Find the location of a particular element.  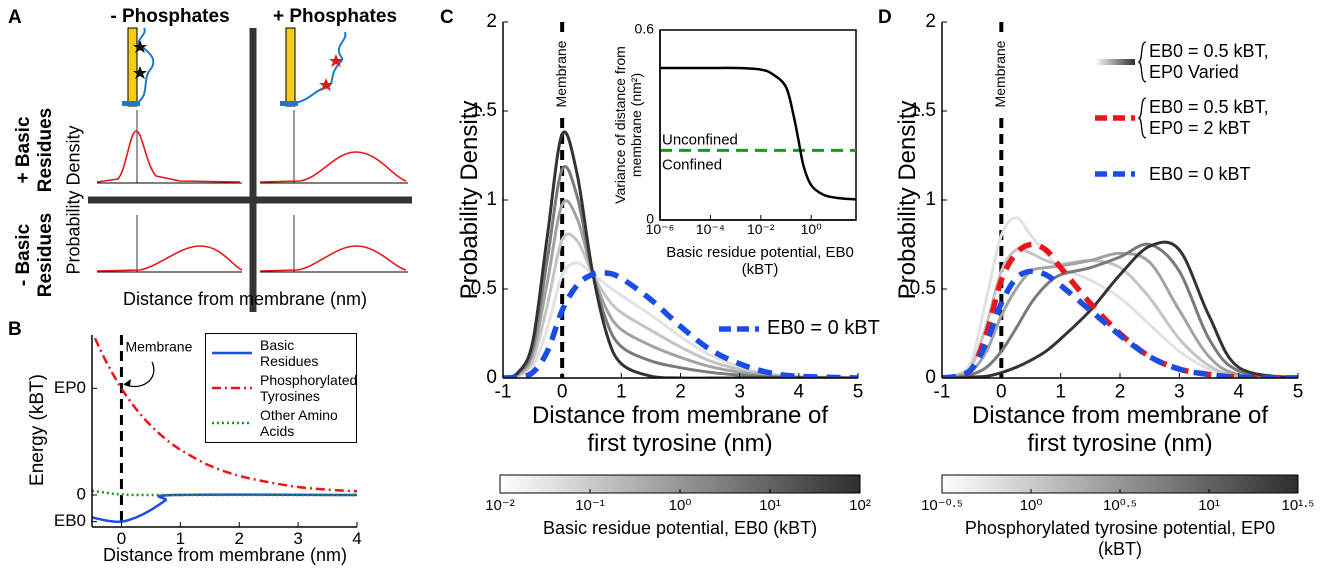

row-header: + Basic Residues is located at coordinates (34, 150).